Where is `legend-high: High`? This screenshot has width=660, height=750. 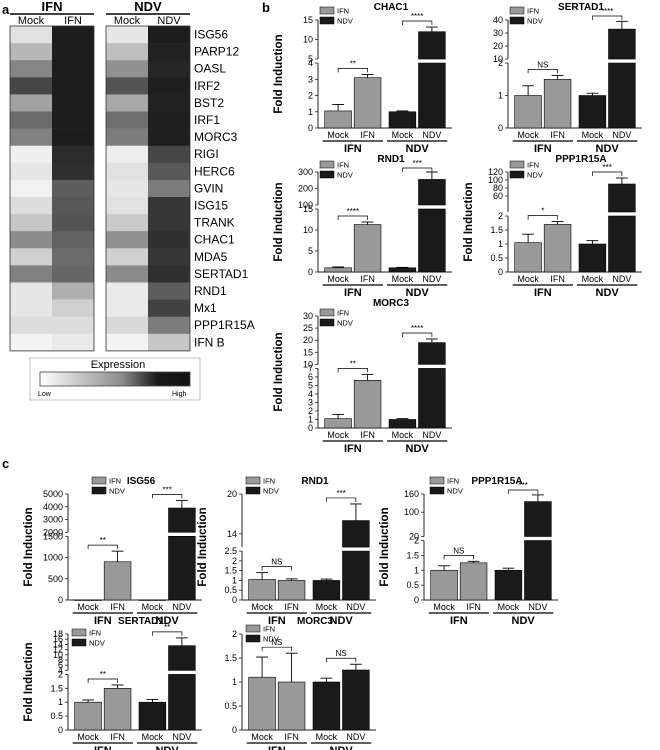
legend-high: High is located at coordinates (179, 394).